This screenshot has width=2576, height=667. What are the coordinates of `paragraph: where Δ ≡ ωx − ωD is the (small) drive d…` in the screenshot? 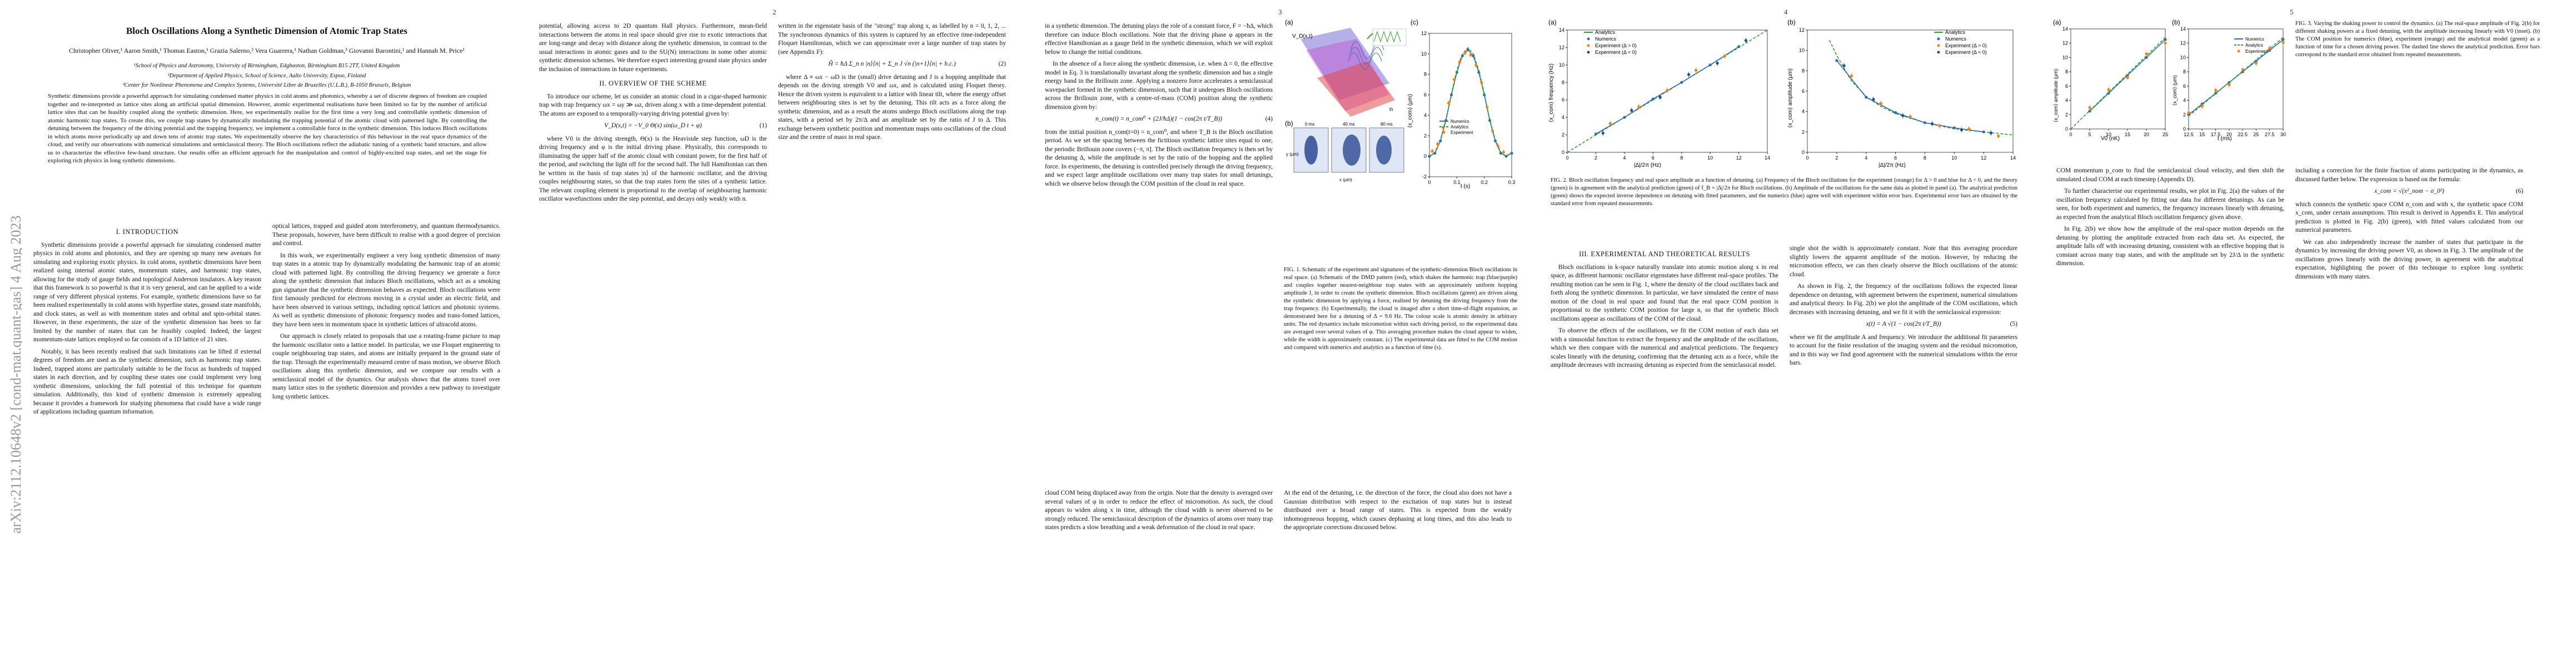 It's located at (892, 107).